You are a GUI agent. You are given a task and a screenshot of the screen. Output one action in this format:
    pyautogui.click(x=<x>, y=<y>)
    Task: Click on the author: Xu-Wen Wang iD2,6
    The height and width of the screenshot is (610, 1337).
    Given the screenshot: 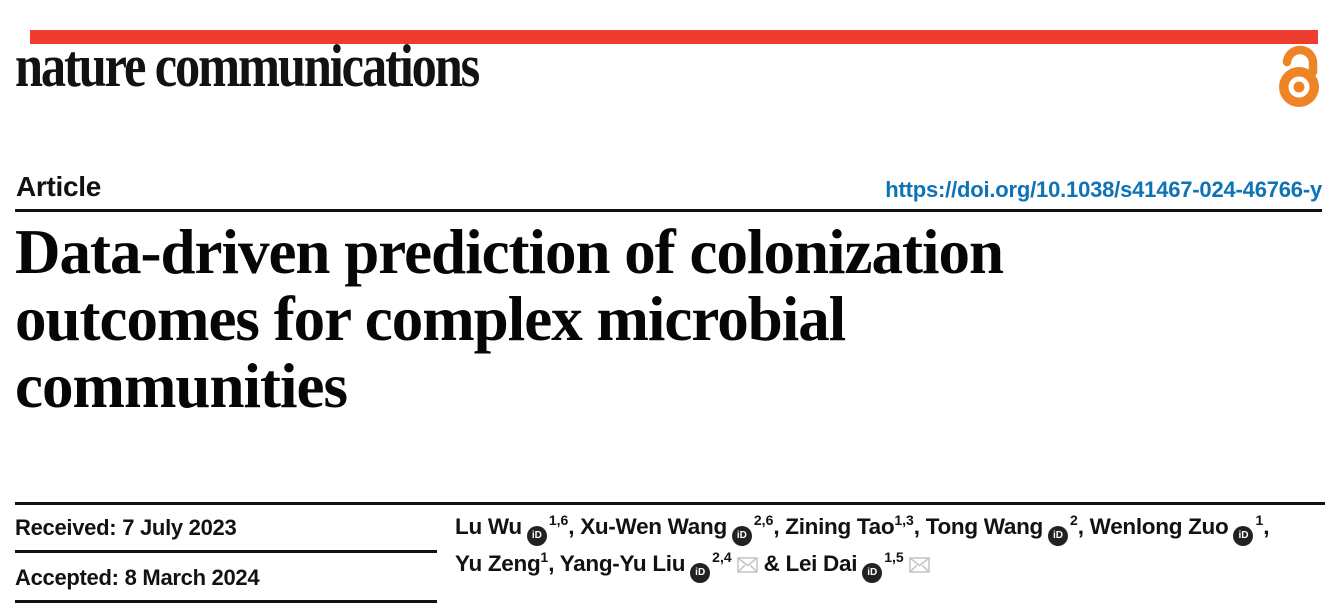 What is the action you would take?
    pyautogui.click(x=677, y=528)
    